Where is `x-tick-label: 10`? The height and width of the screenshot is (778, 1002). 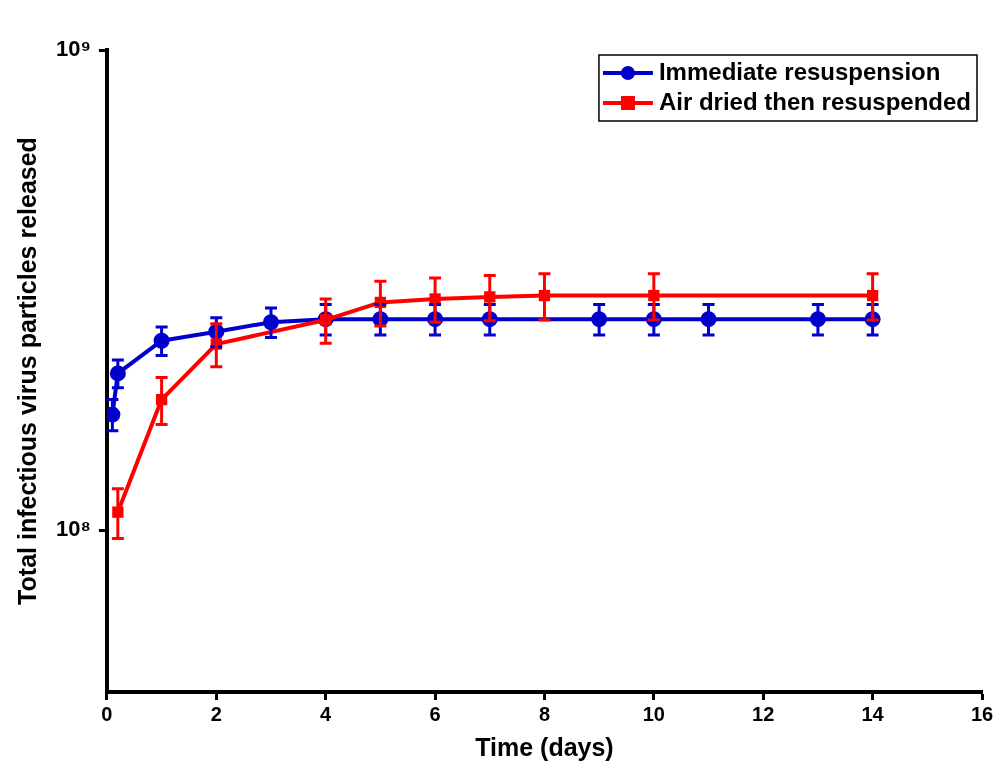 x-tick-label: 10 is located at coordinates (653, 713).